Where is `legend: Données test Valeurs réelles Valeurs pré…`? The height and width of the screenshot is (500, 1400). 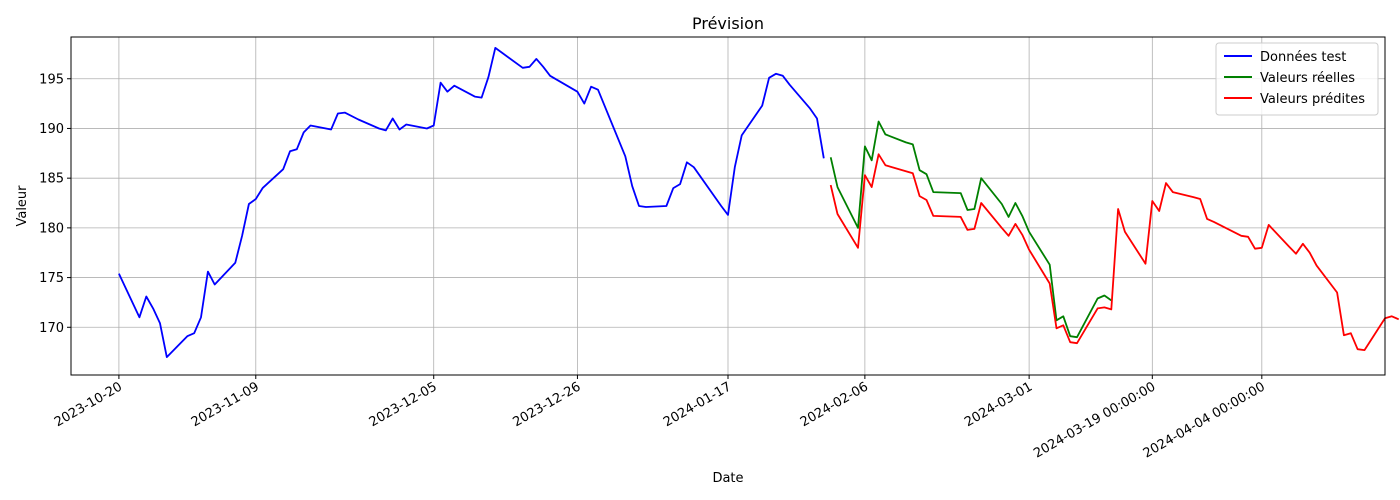
legend: Données test Valeurs réelles Valeurs pré… is located at coordinates (1297, 79).